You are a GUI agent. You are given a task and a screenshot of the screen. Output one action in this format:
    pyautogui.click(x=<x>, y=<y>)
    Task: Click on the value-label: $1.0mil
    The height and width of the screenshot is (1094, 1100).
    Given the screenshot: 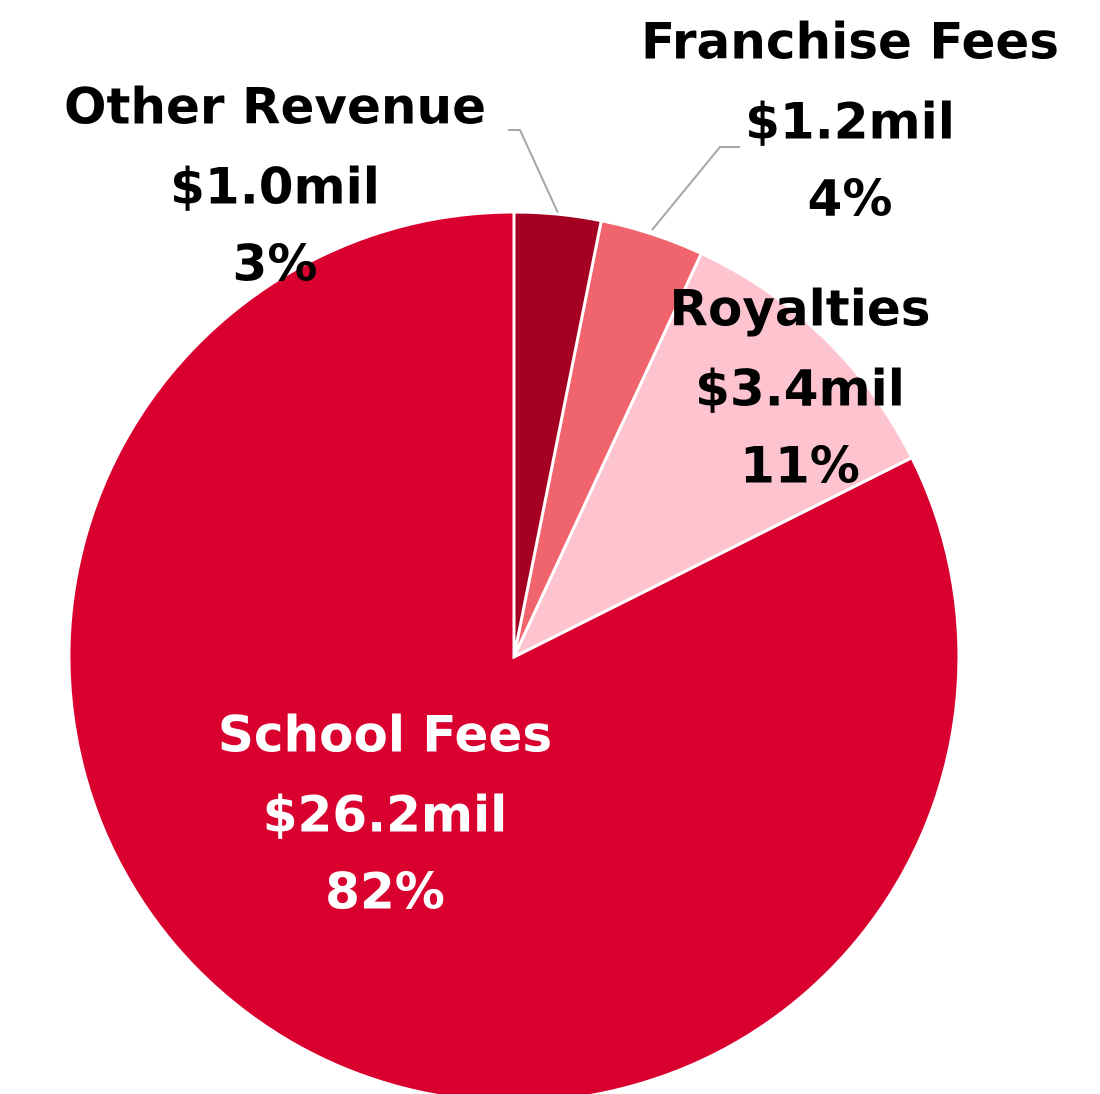 What is the action you would take?
    pyautogui.click(x=275, y=187)
    